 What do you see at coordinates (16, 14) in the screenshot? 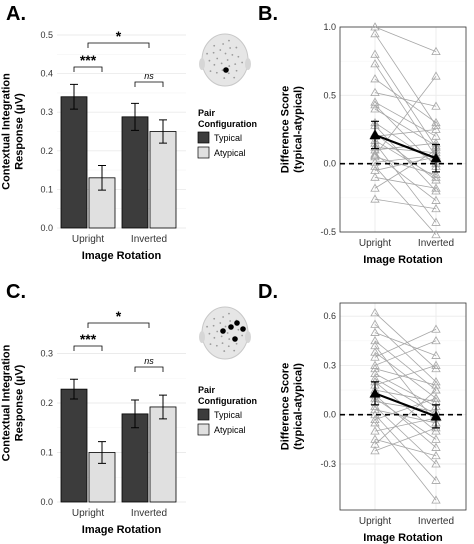
I see `panel-a-letter: A.` at bounding box center [16, 14].